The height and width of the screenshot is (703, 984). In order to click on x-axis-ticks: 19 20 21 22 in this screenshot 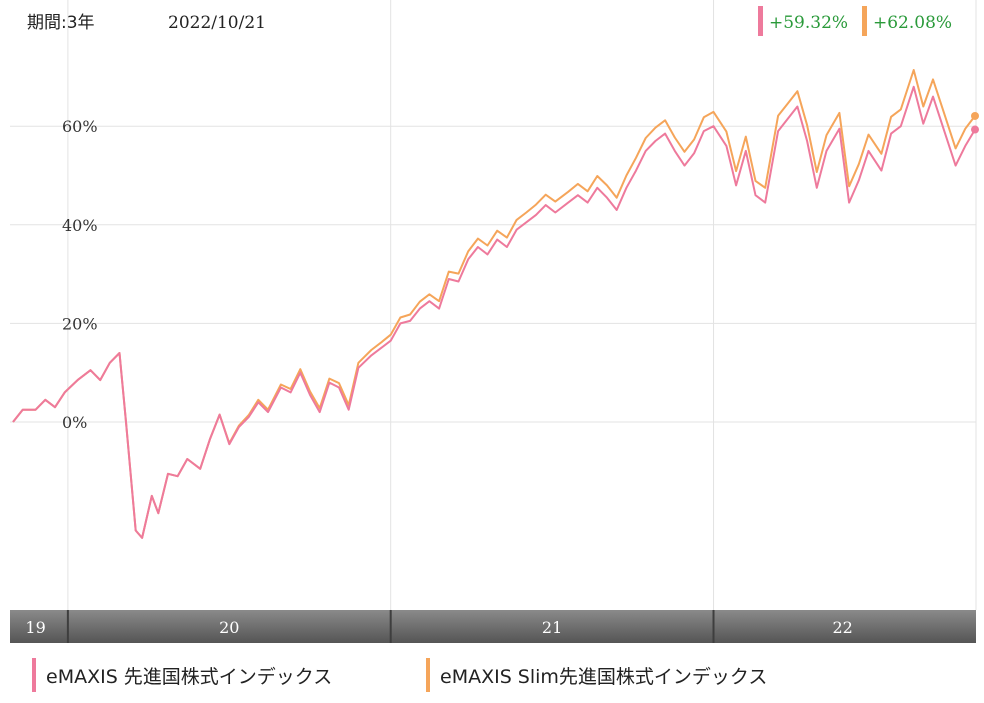, I will do `click(439, 626)`.